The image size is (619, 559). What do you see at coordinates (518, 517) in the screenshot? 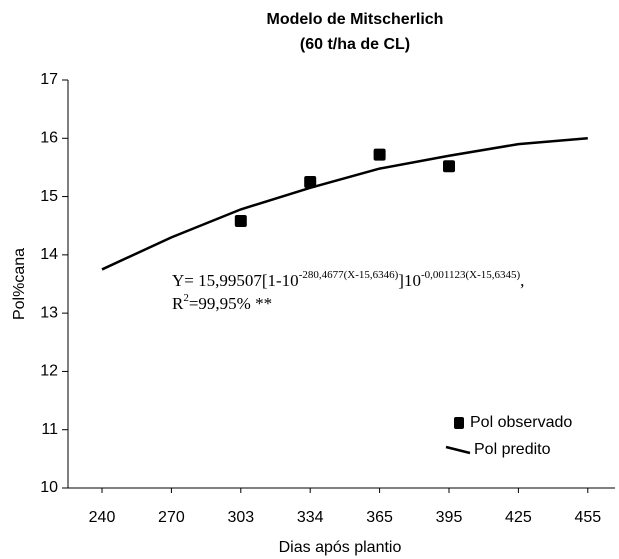
I see `x-tick-label: 425` at bounding box center [518, 517].